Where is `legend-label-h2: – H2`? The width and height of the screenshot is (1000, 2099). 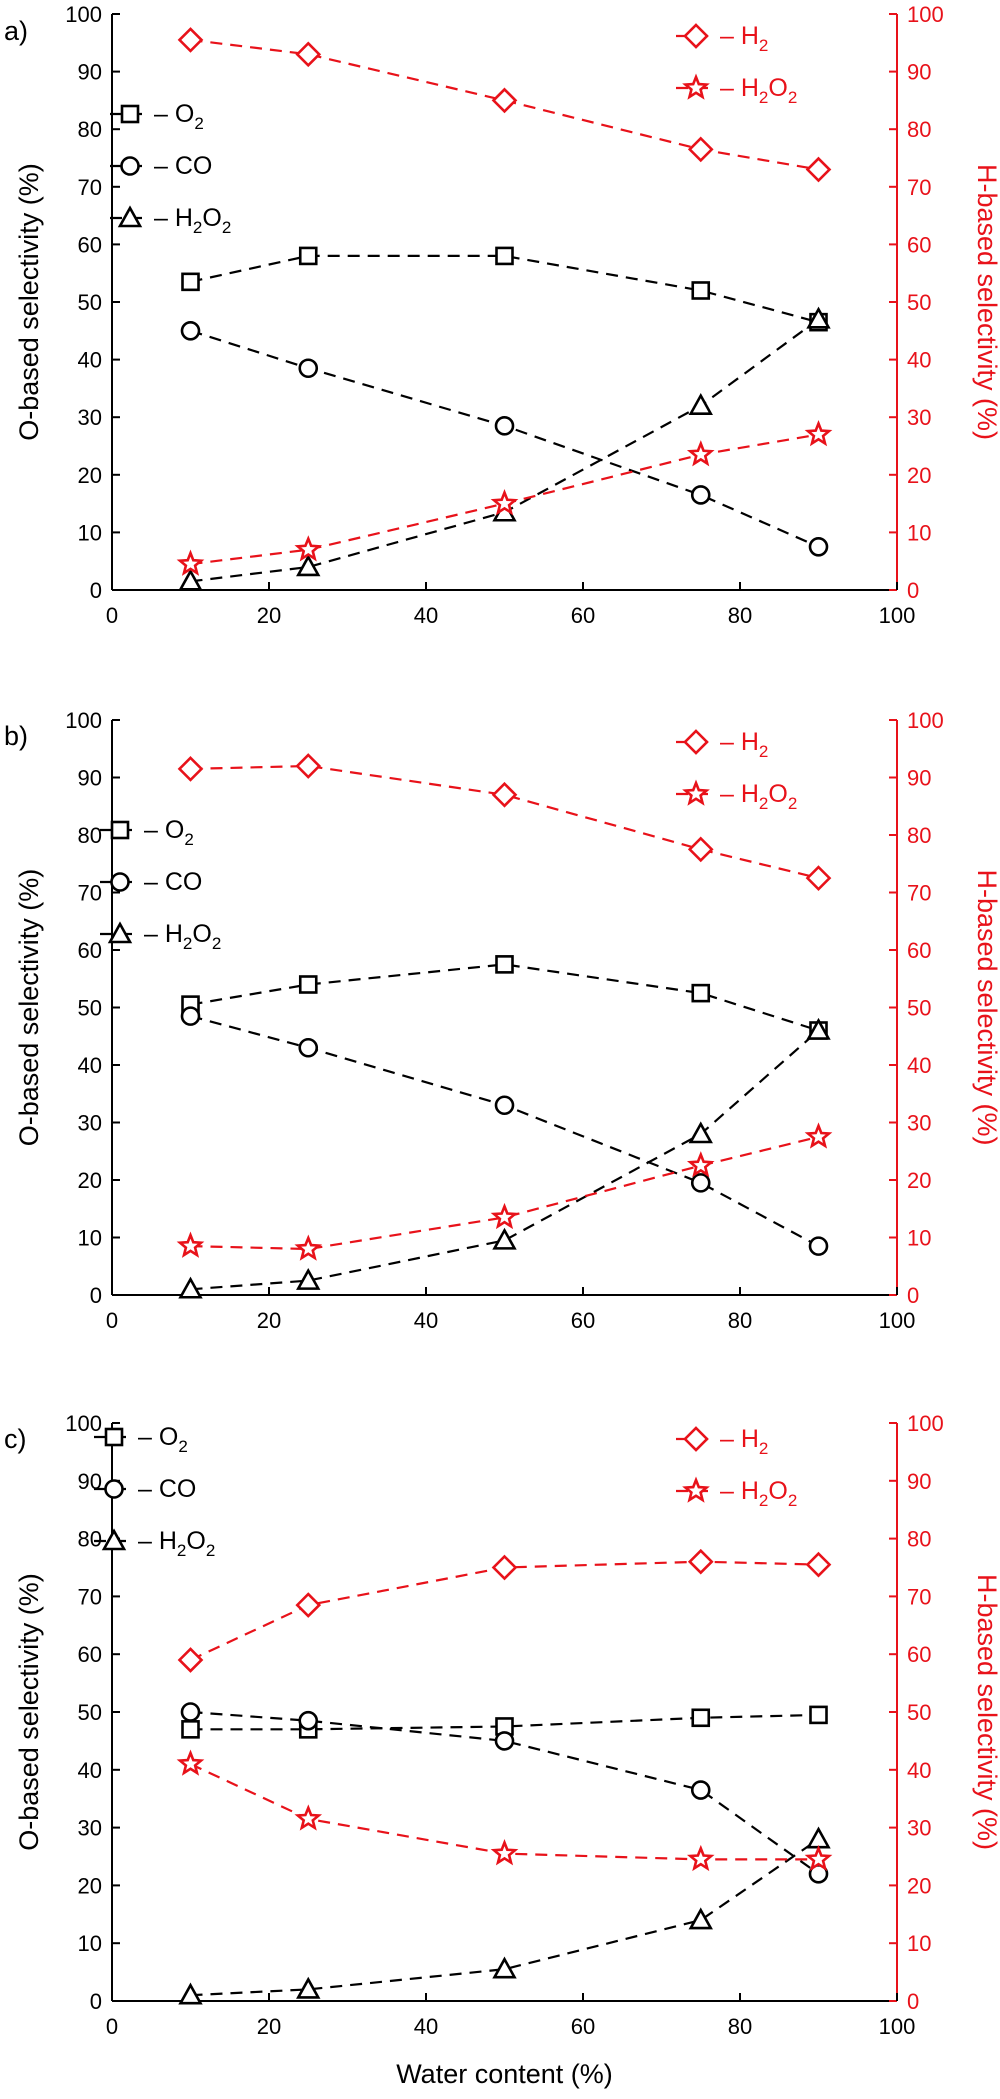
legend-label-h2: – H2 is located at coordinates (744, 744).